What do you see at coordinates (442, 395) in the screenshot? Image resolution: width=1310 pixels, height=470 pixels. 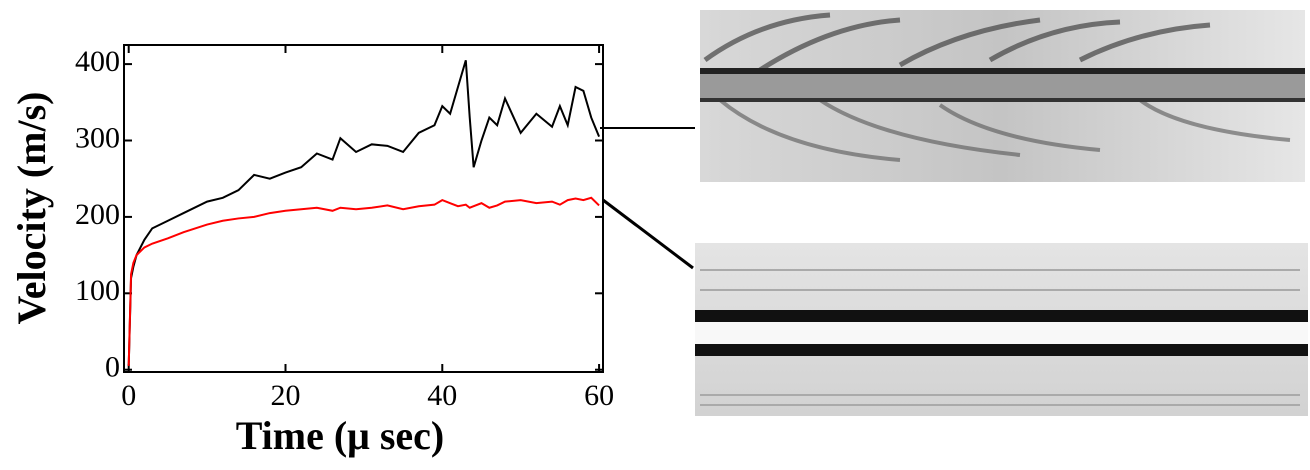 I see `x-tick-label: 40` at bounding box center [442, 395].